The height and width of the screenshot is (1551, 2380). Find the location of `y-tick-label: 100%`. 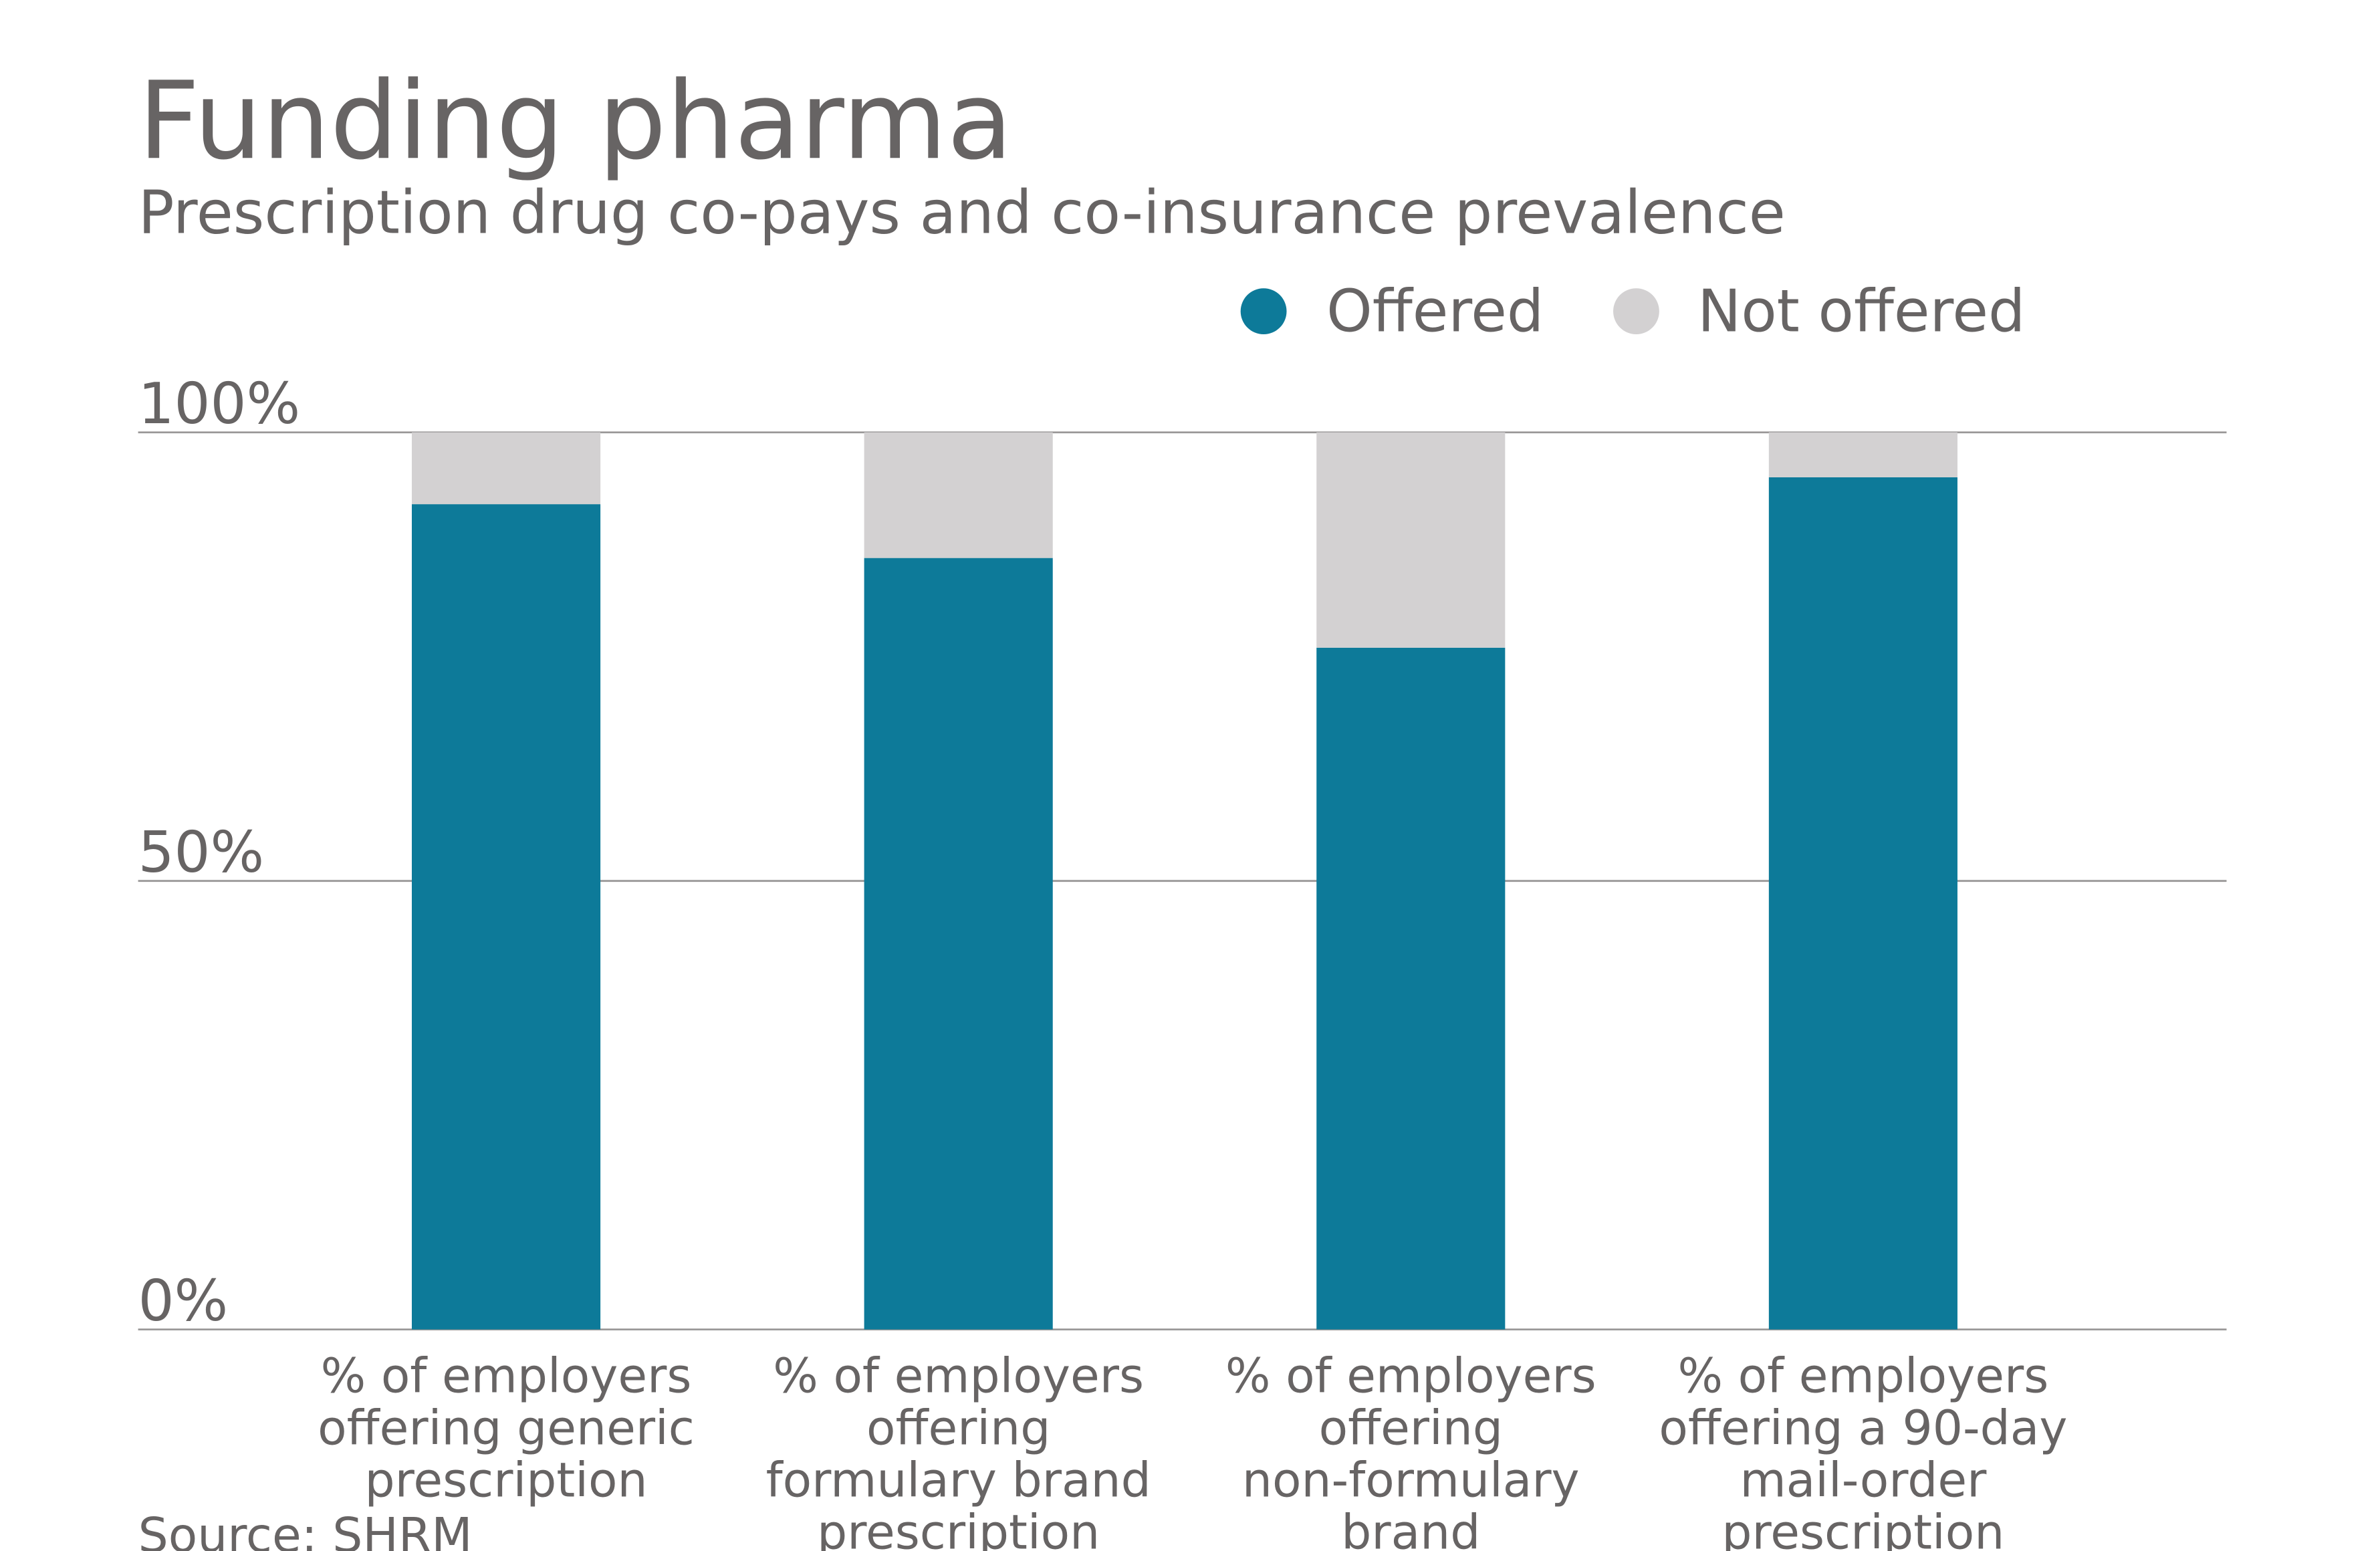

y-tick-label: 100% is located at coordinates (219, 404).